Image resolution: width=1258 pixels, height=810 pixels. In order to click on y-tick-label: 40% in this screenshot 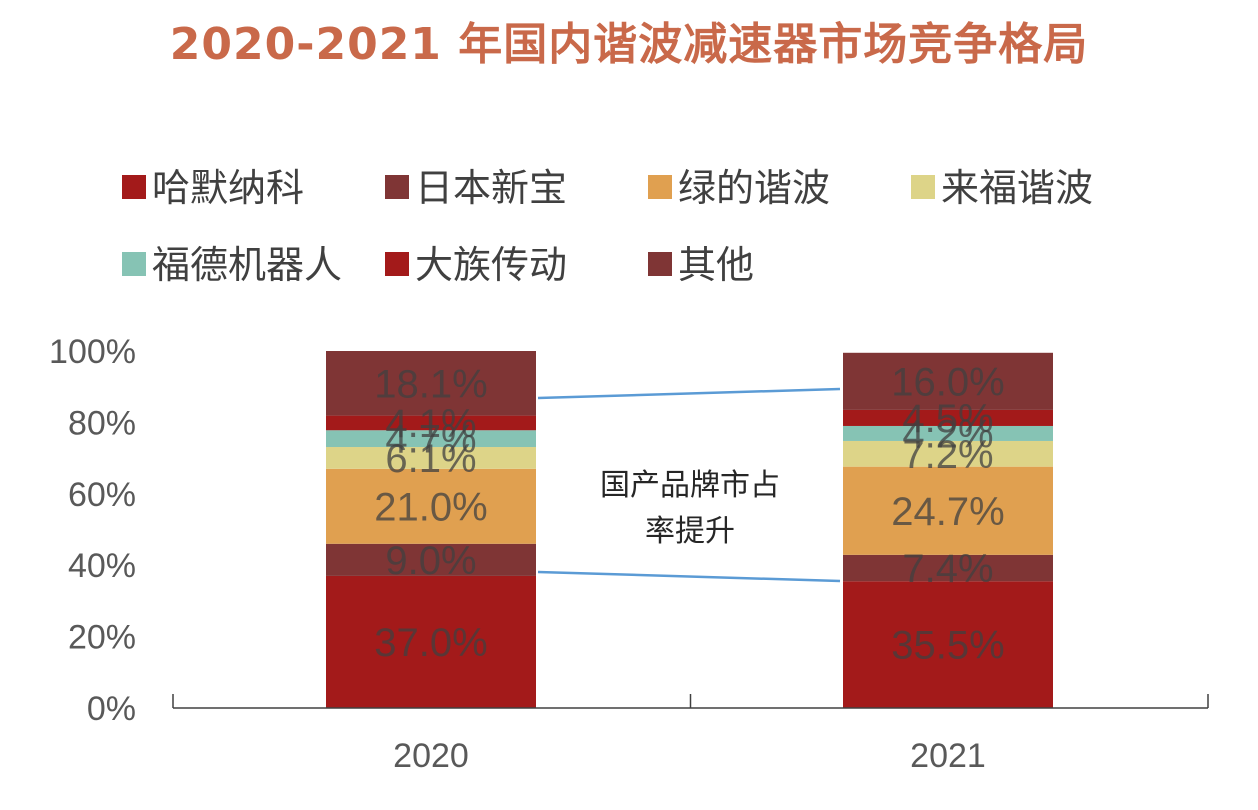, I will do `click(102, 566)`.